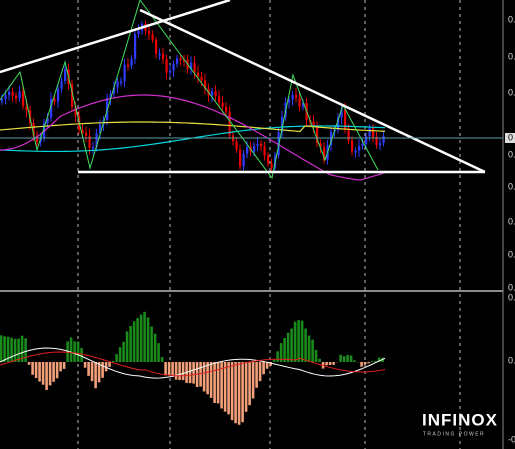 The image size is (515, 449). Describe the element at coordinates (193, 127) in the screenshot. I see `moving-average` at that location.